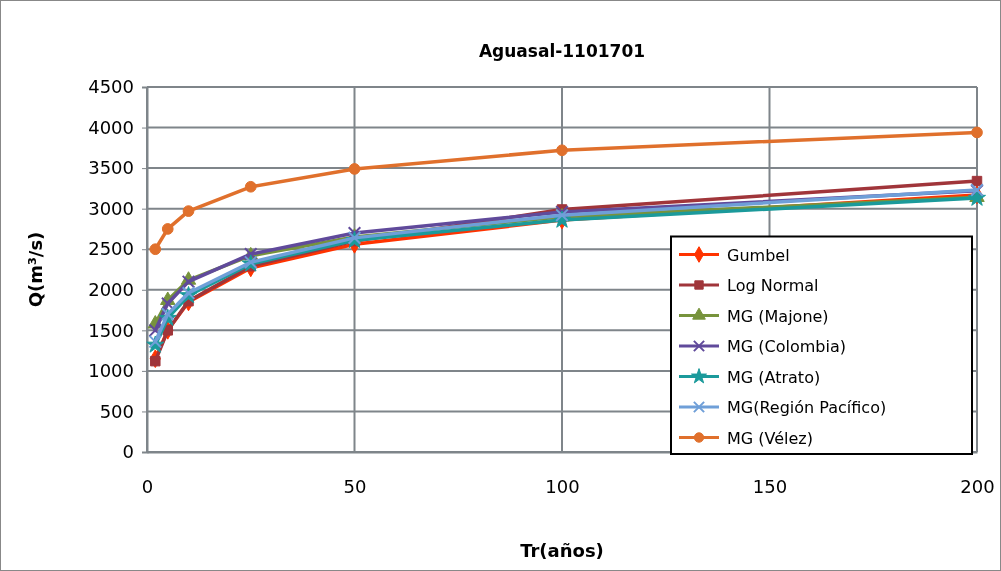  What do you see at coordinates (111, 127) in the screenshot?
I see `y-tick-label: 4000` at bounding box center [111, 127].